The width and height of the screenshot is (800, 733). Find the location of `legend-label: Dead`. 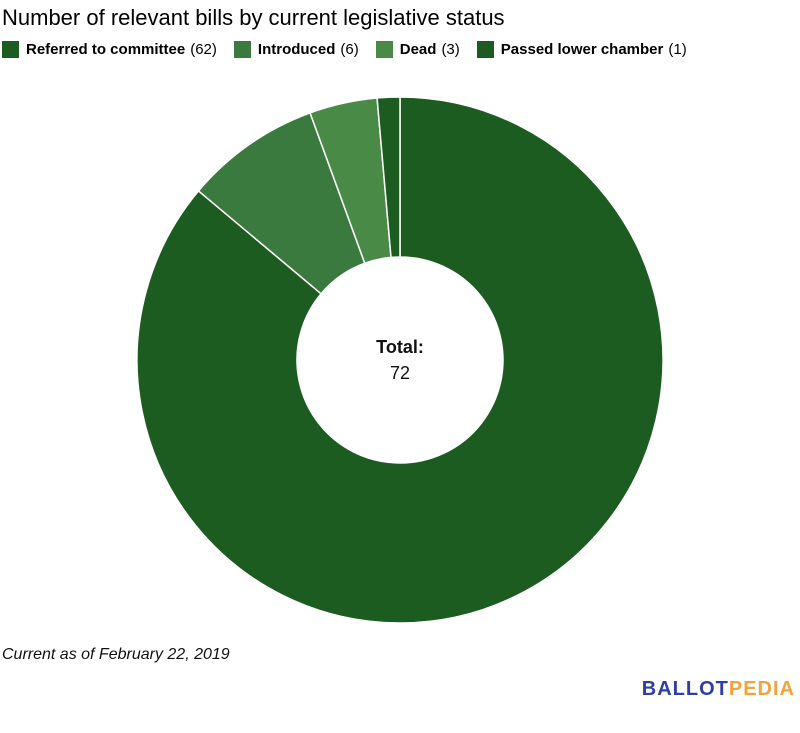

legend-label: Dead is located at coordinates (418, 49).